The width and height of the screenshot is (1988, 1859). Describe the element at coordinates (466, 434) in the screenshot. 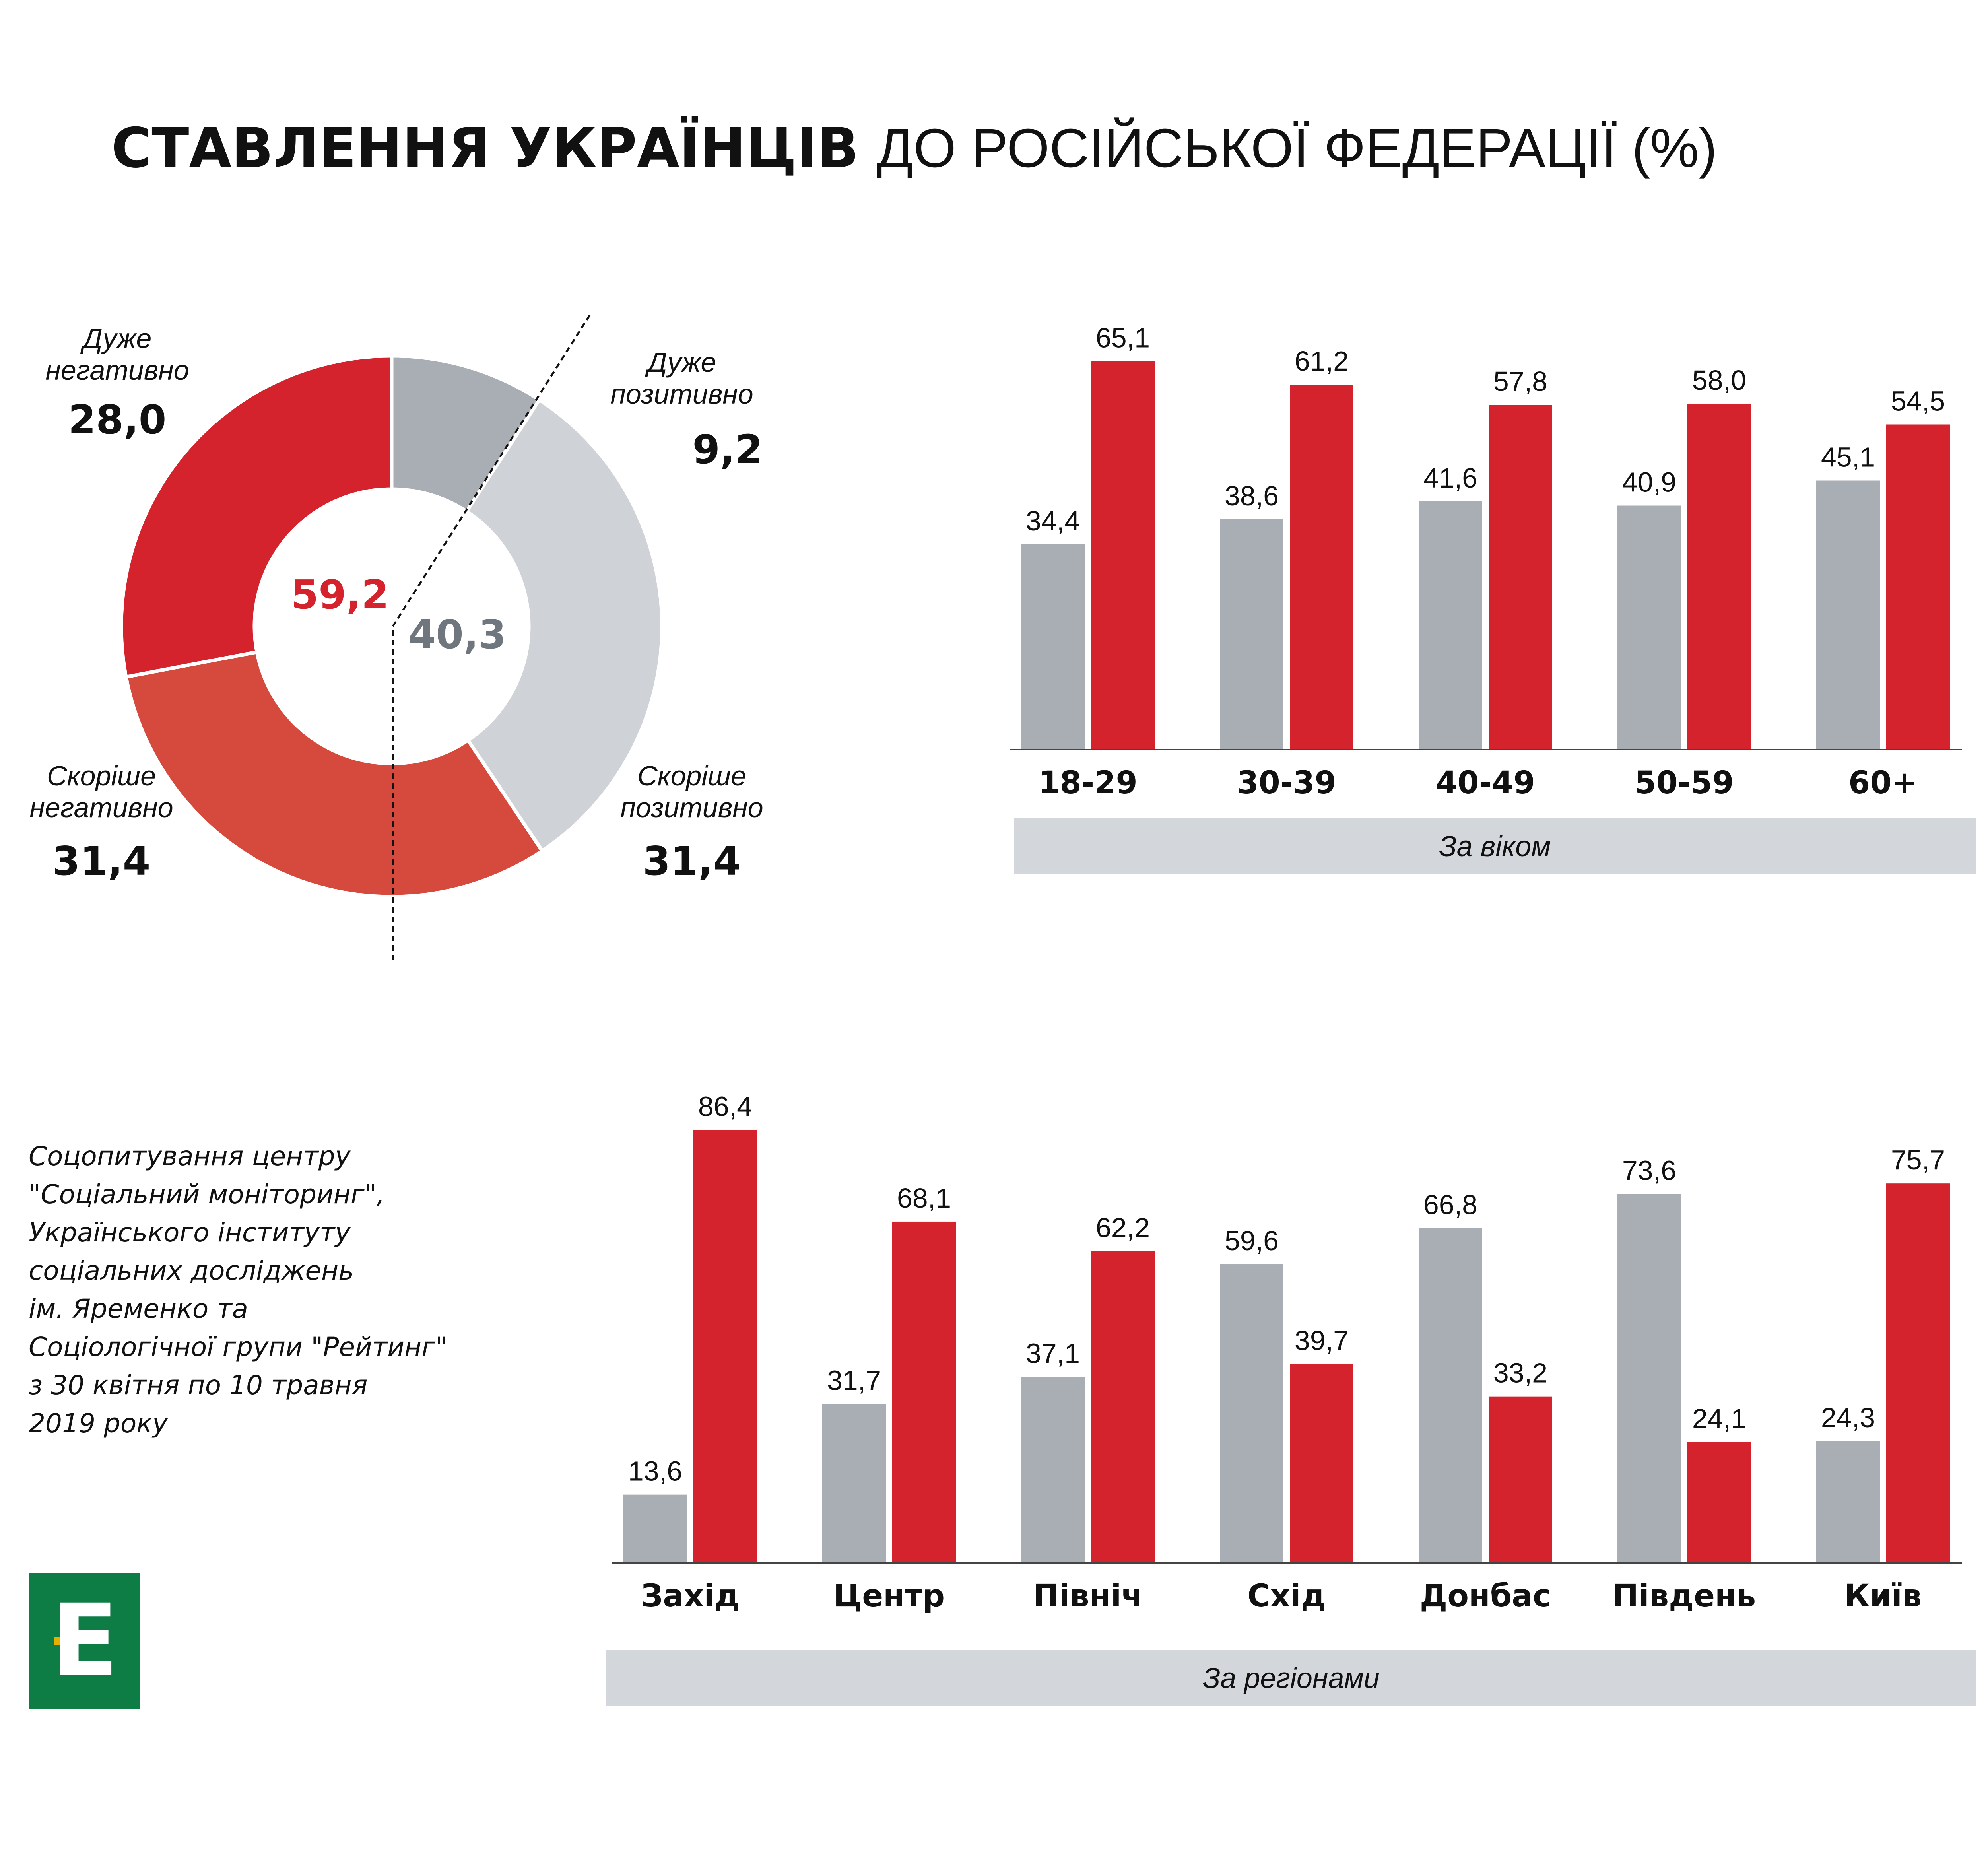

I see `pie-slice-very-positive` at that location.